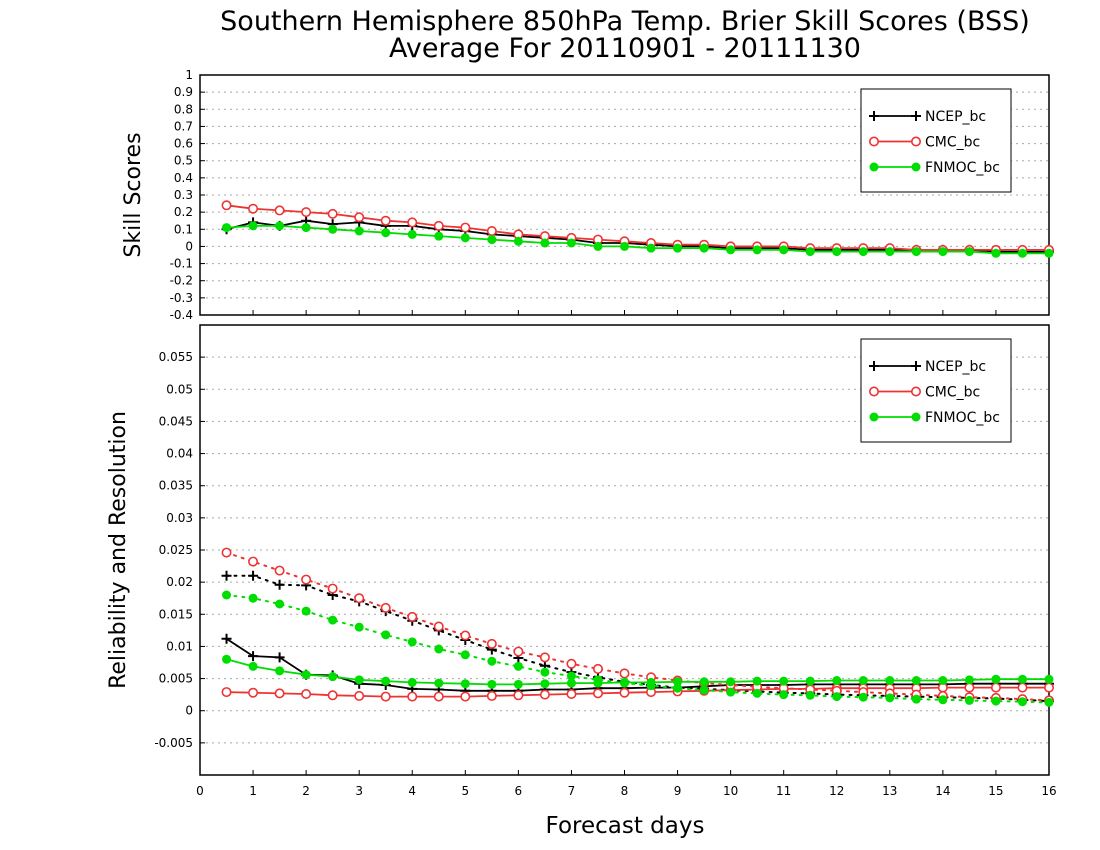 Image resolution: width=1100 pixels, height=850 pixels. I want to click on top-y-tick-label: 0.3, so click(183, 195).